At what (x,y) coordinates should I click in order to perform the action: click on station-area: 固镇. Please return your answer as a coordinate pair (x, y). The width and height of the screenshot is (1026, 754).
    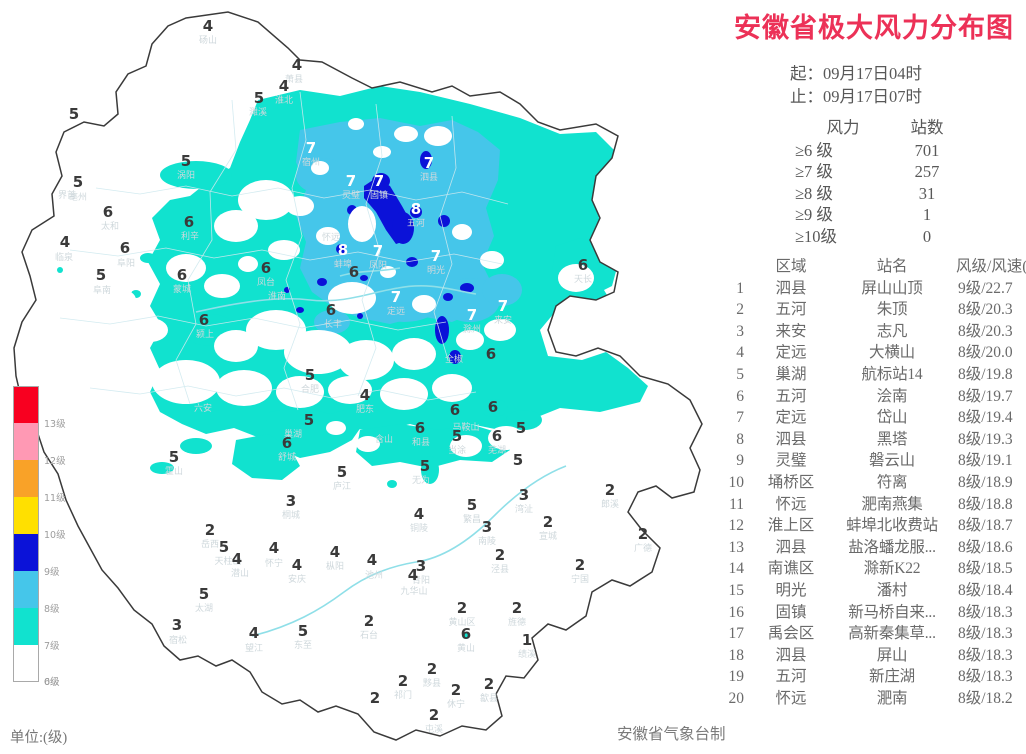
    Looking at the image, I should click on (791, 612).